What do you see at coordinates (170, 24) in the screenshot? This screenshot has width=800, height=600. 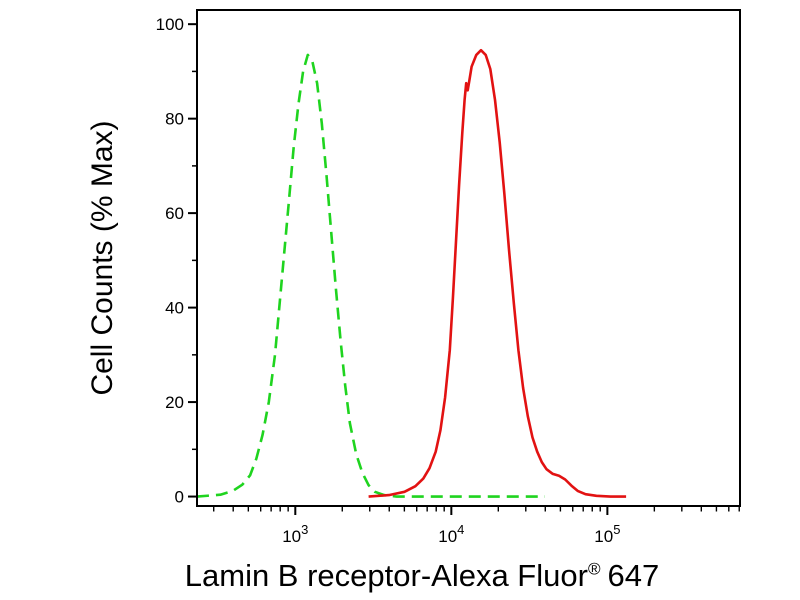 I see `y-tick-label: 100` at bounding box center [170, 24].